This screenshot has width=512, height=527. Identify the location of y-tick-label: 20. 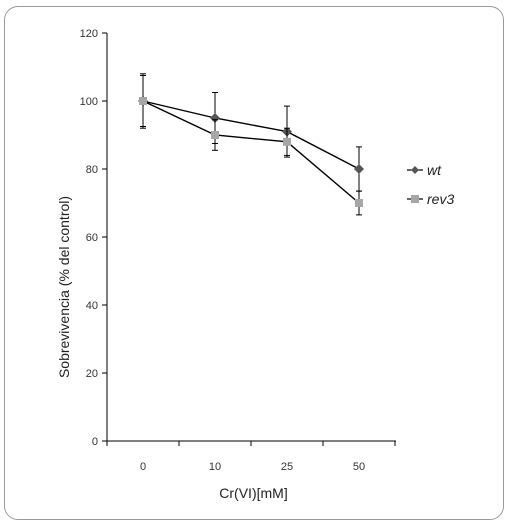
(92, 374).